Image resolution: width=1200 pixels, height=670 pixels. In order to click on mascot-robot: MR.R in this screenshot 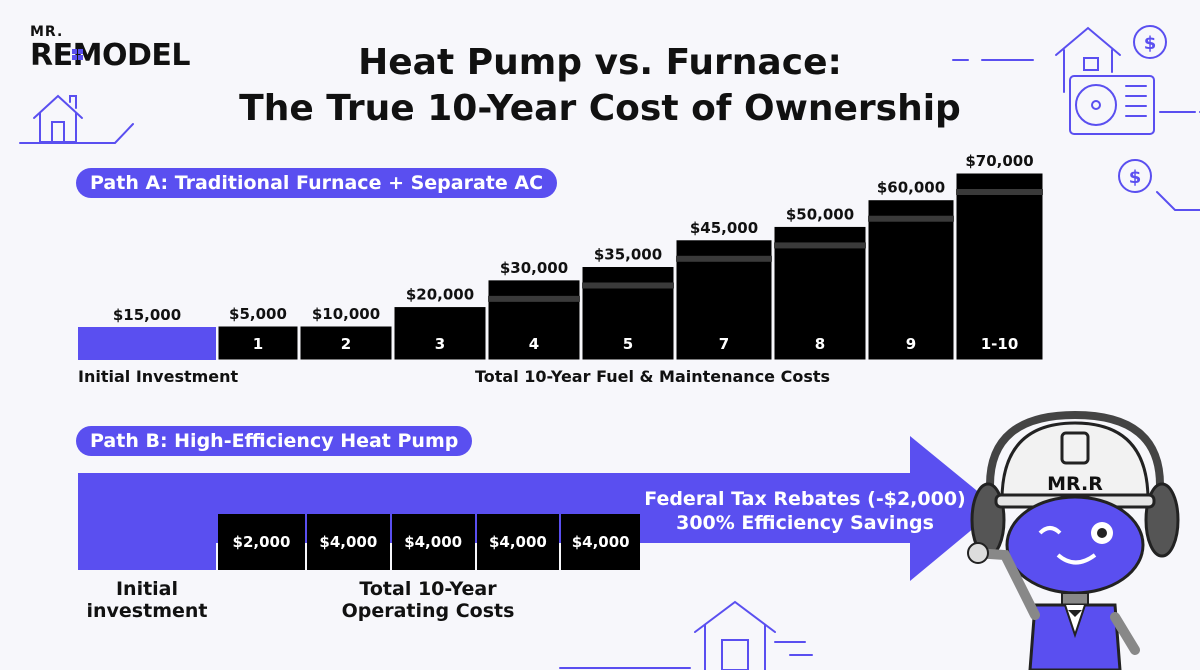, I will do `click(1073, 540)`.